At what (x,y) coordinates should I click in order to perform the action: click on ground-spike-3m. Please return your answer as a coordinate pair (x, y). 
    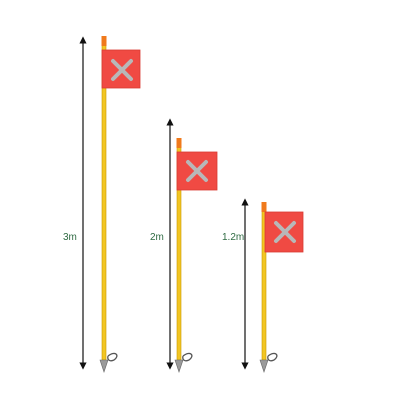
    Looking at the image, I should click on (108, 362).